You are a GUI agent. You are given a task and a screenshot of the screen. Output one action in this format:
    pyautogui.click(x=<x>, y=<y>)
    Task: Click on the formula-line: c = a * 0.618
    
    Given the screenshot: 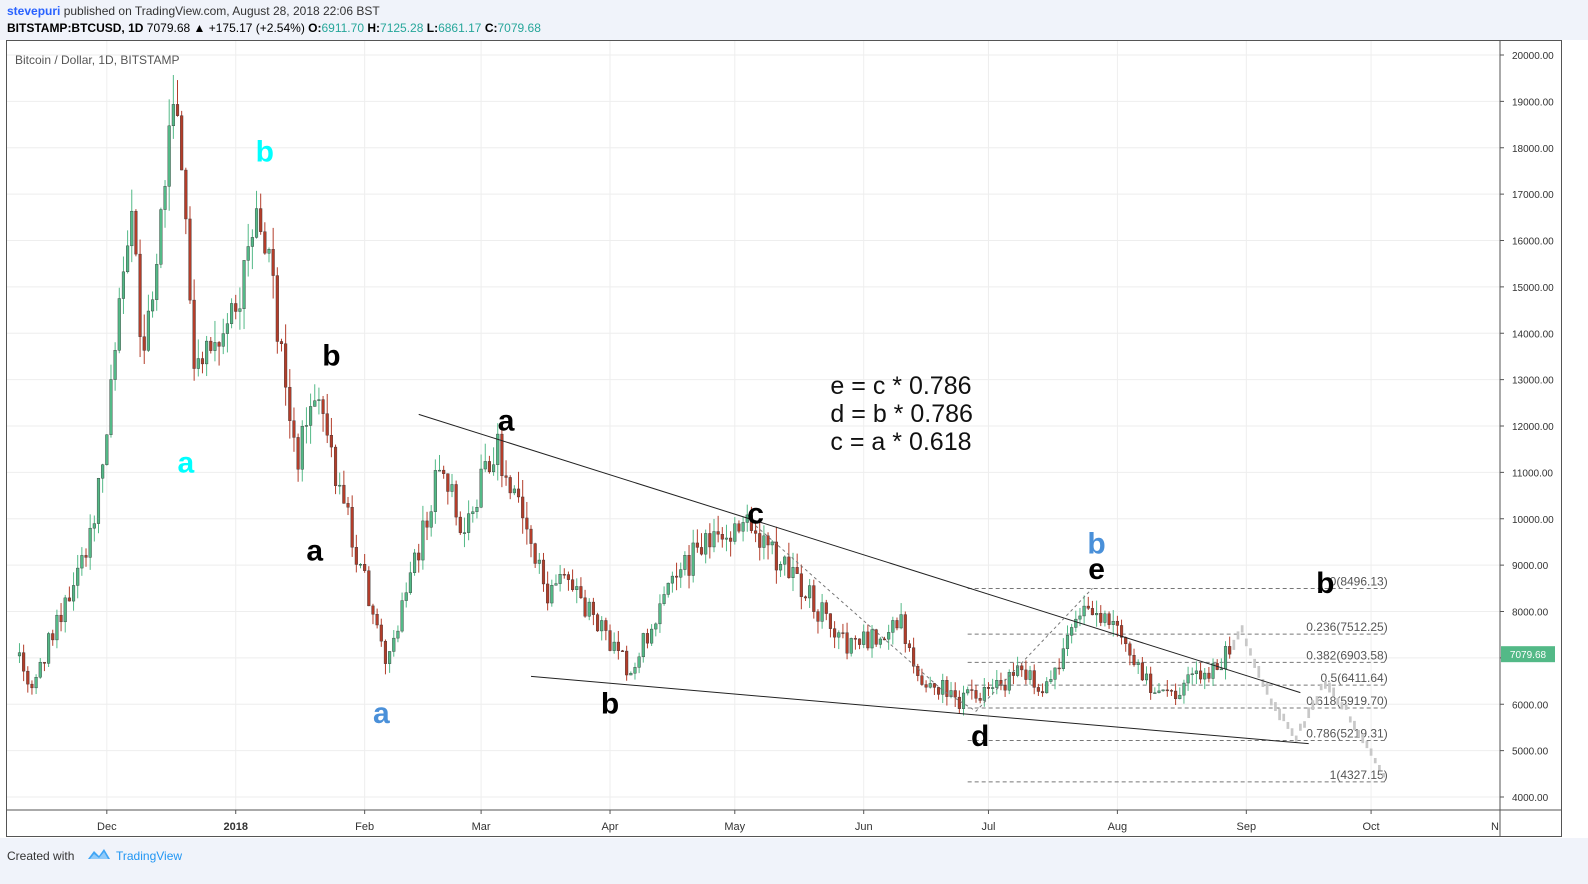 What is the action you would take?
    pyautogui.click(x=900, y=442)
    